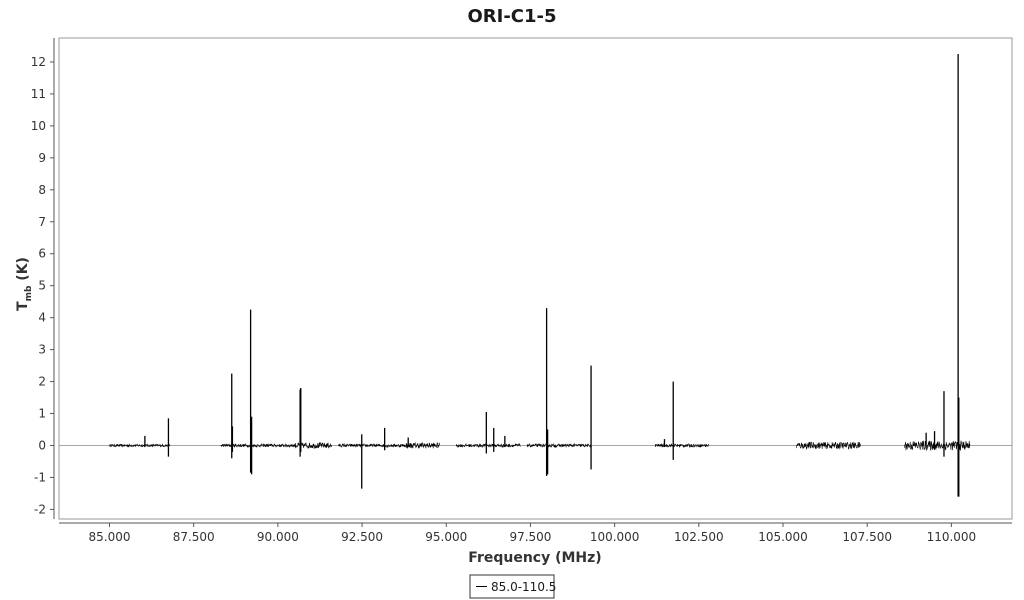 This screenshot has width=1024, height=600. Describe the element at coordinates (40, 477) in the screenshot. I see `y-tick-label: -1` at that location.